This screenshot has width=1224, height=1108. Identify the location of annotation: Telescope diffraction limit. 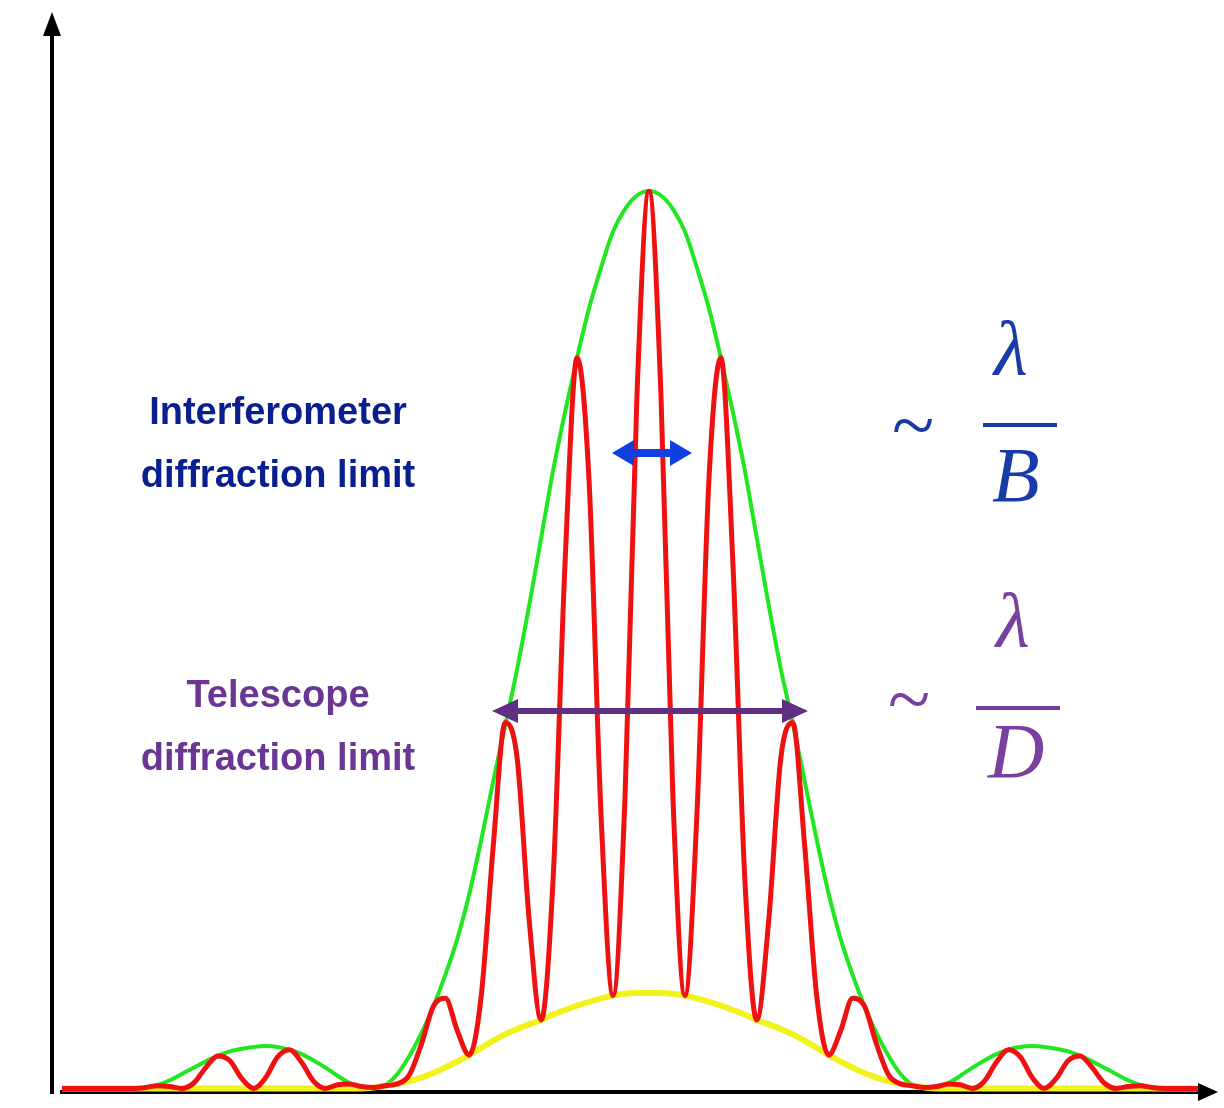
(278, 726).